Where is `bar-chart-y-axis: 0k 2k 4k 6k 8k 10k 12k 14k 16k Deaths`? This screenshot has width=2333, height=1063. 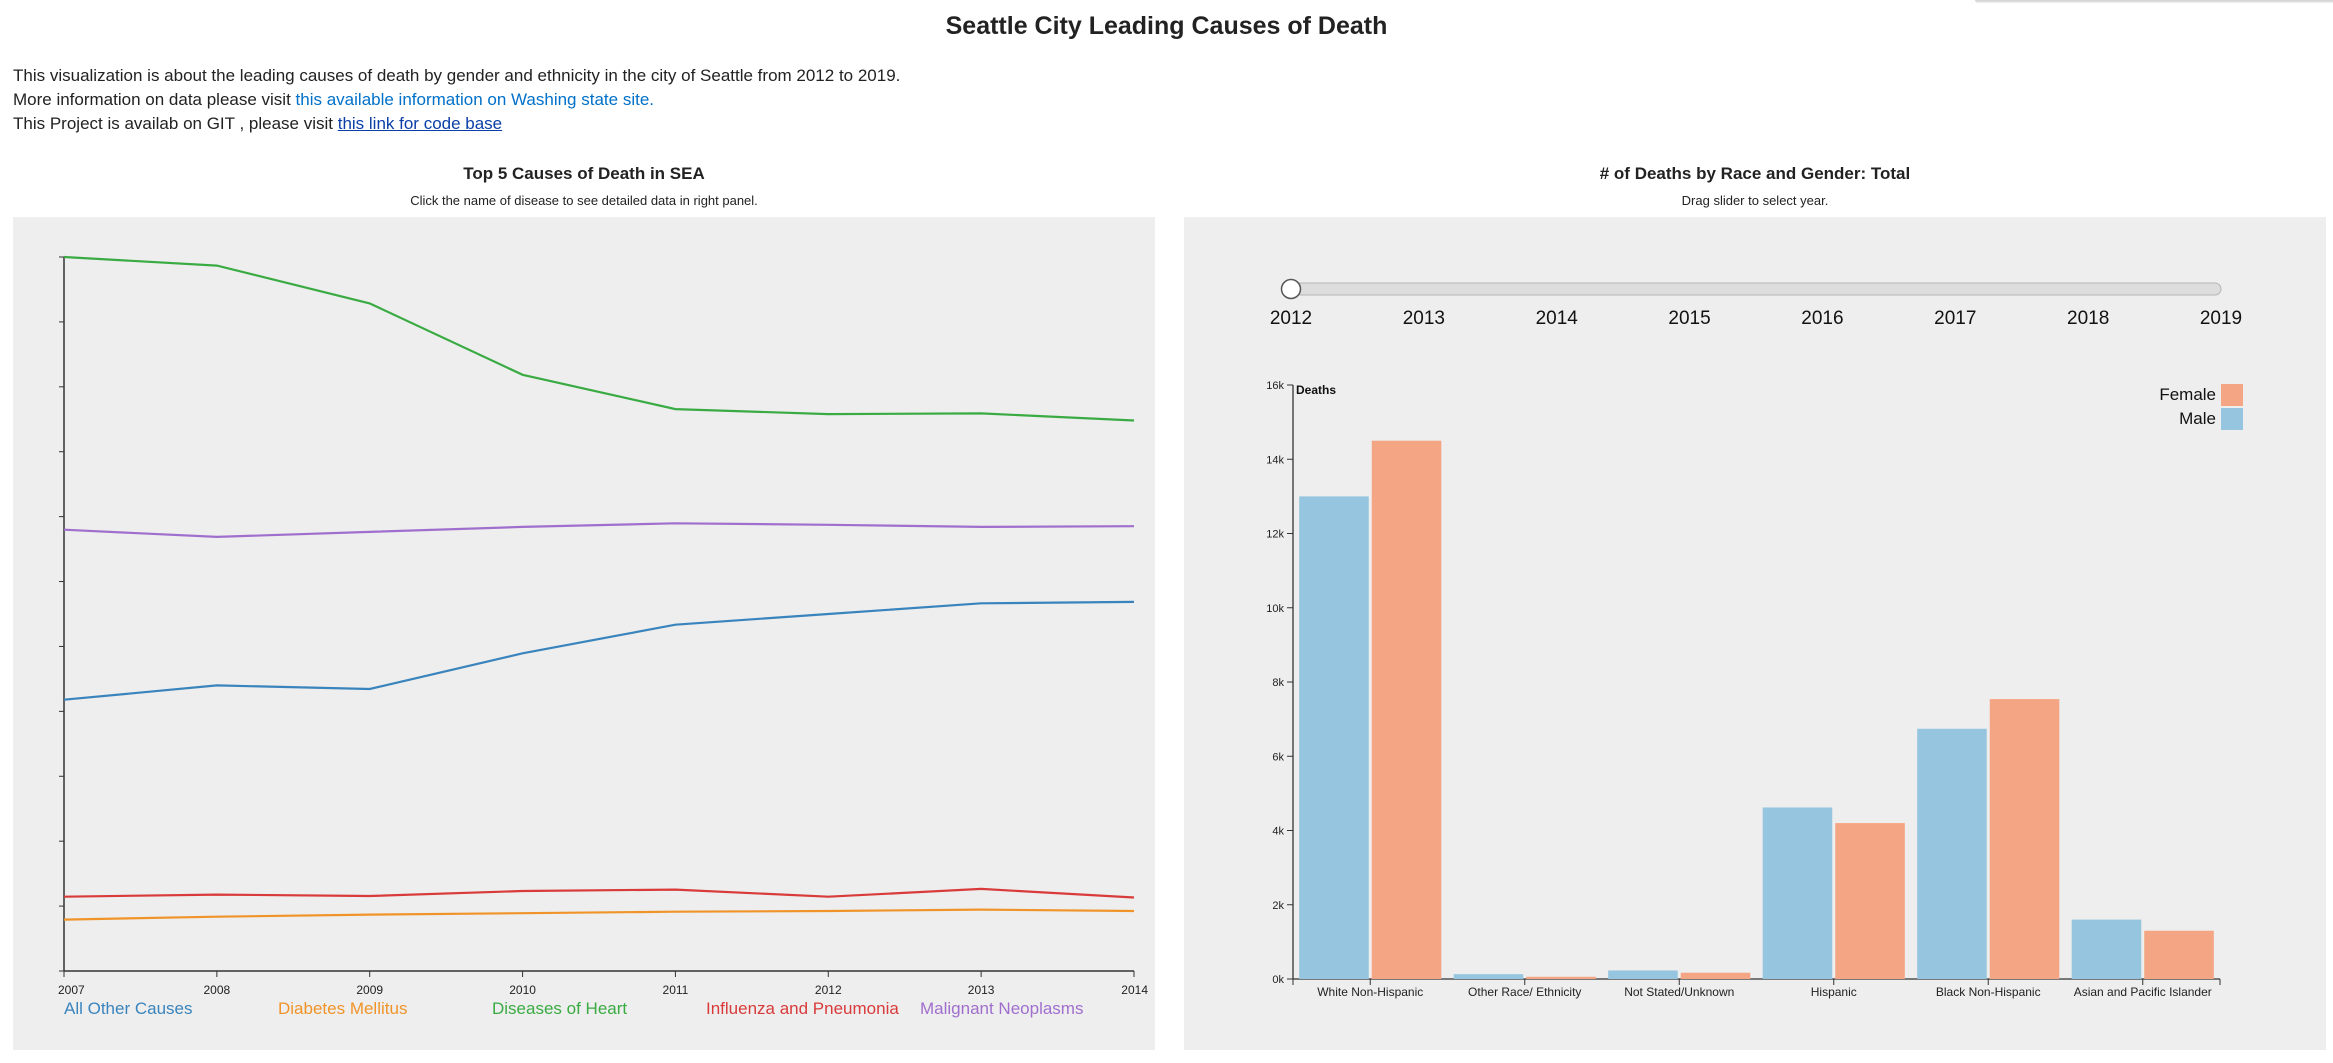 bar-chart-y-axis: 0k 2k 4k 6k 8k 10k 12k 14k 16k Deaths is located at coordinates (1301, 683).